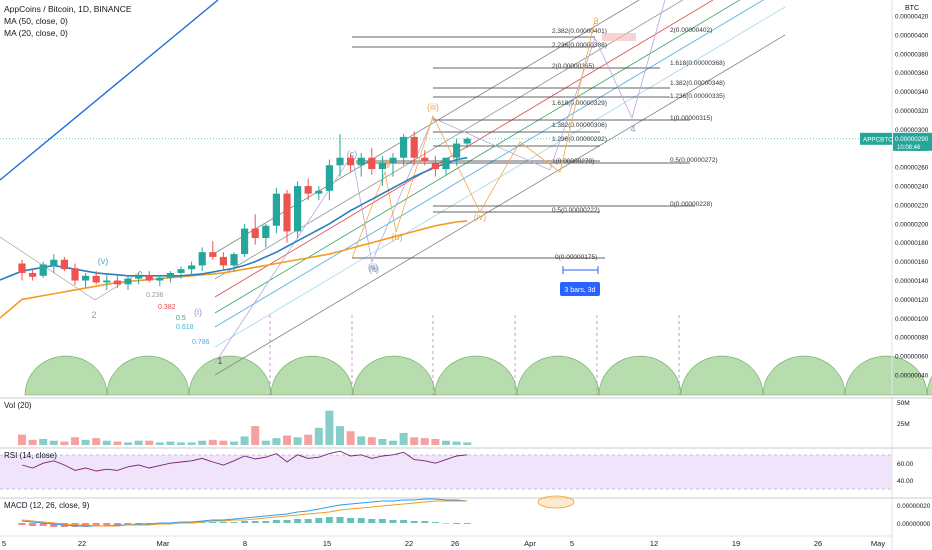 The image size is (932, 550). Describe the element at coordinates (818, 543) in the screenshot. I see `time-tick: 26` at that location.